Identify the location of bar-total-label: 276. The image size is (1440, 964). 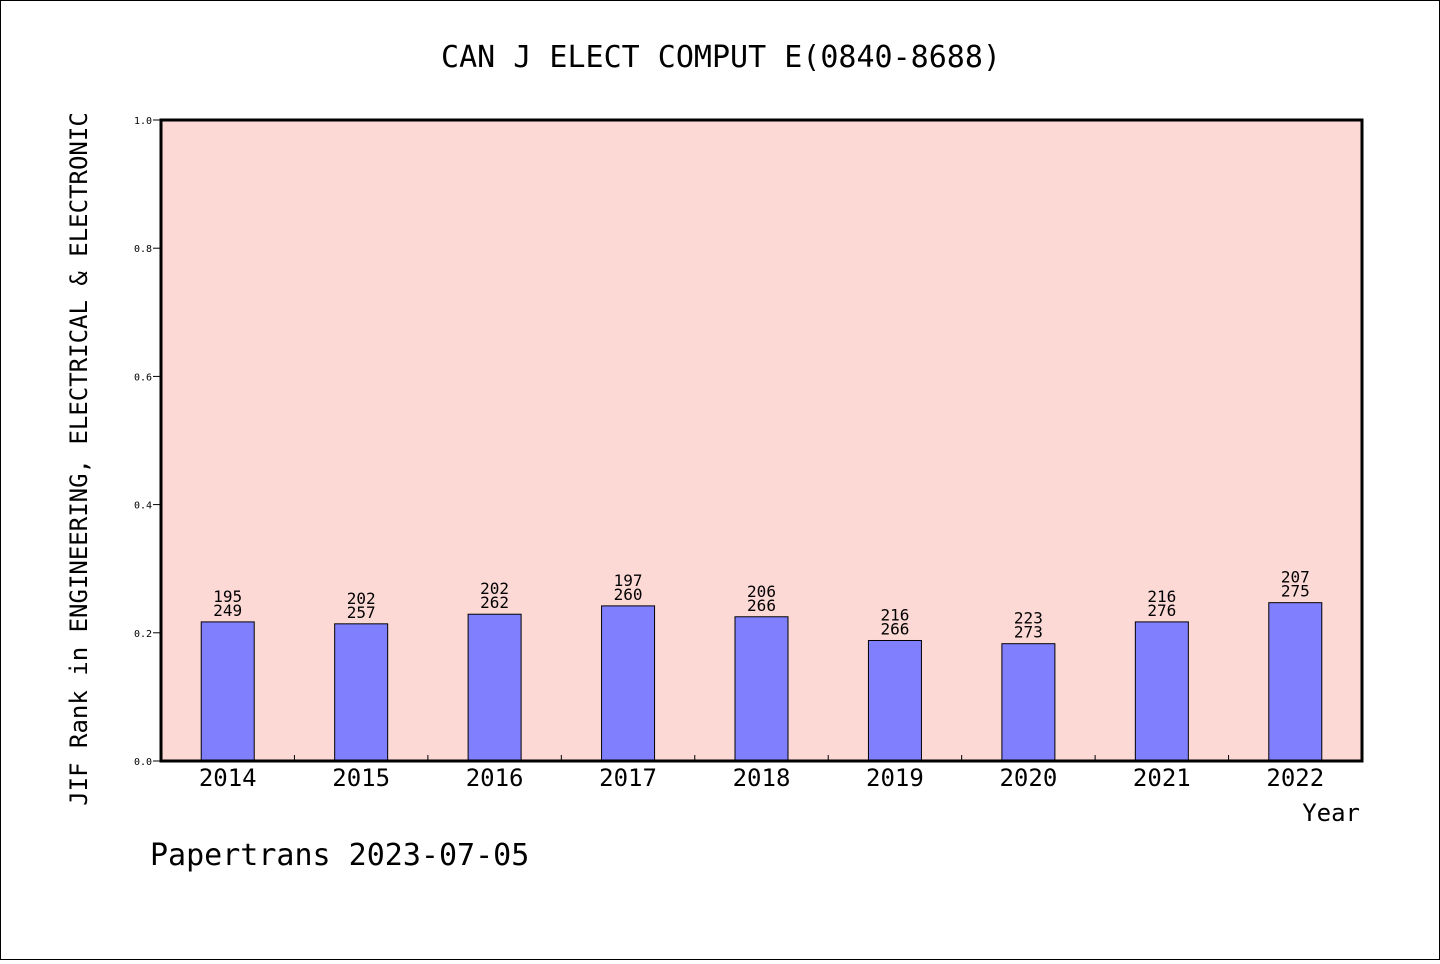
(1161, 610).